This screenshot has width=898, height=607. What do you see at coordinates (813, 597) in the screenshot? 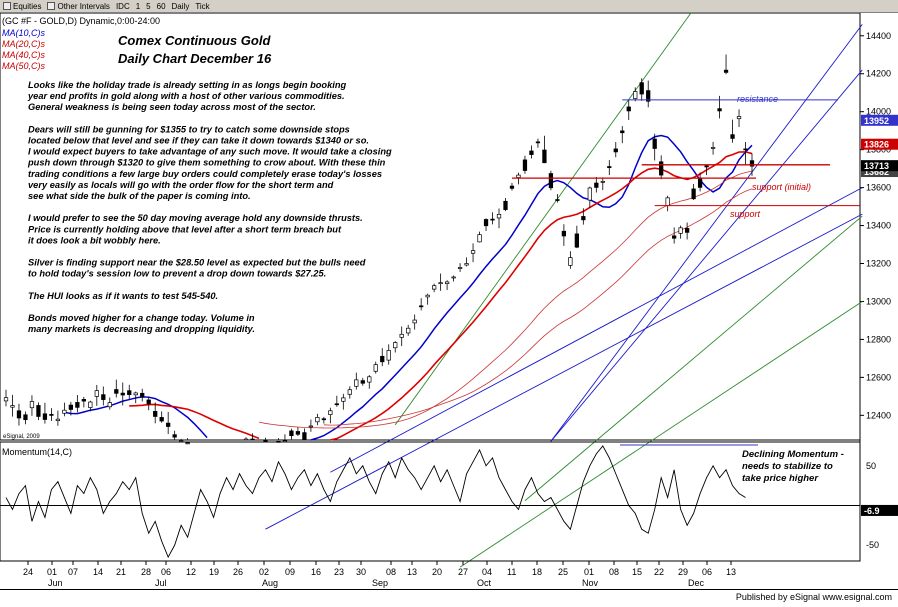
I see `footer-publisher: Published by eSignal www.esignal.com` at bounding box center [813, 597].